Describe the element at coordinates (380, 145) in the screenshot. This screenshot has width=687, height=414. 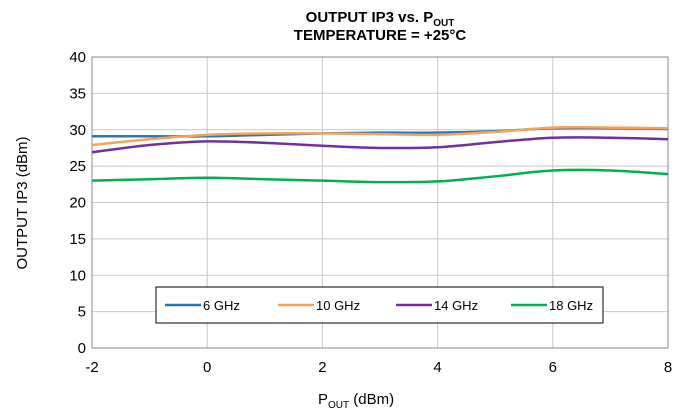
I see `series-line-14-ghz` at that location.